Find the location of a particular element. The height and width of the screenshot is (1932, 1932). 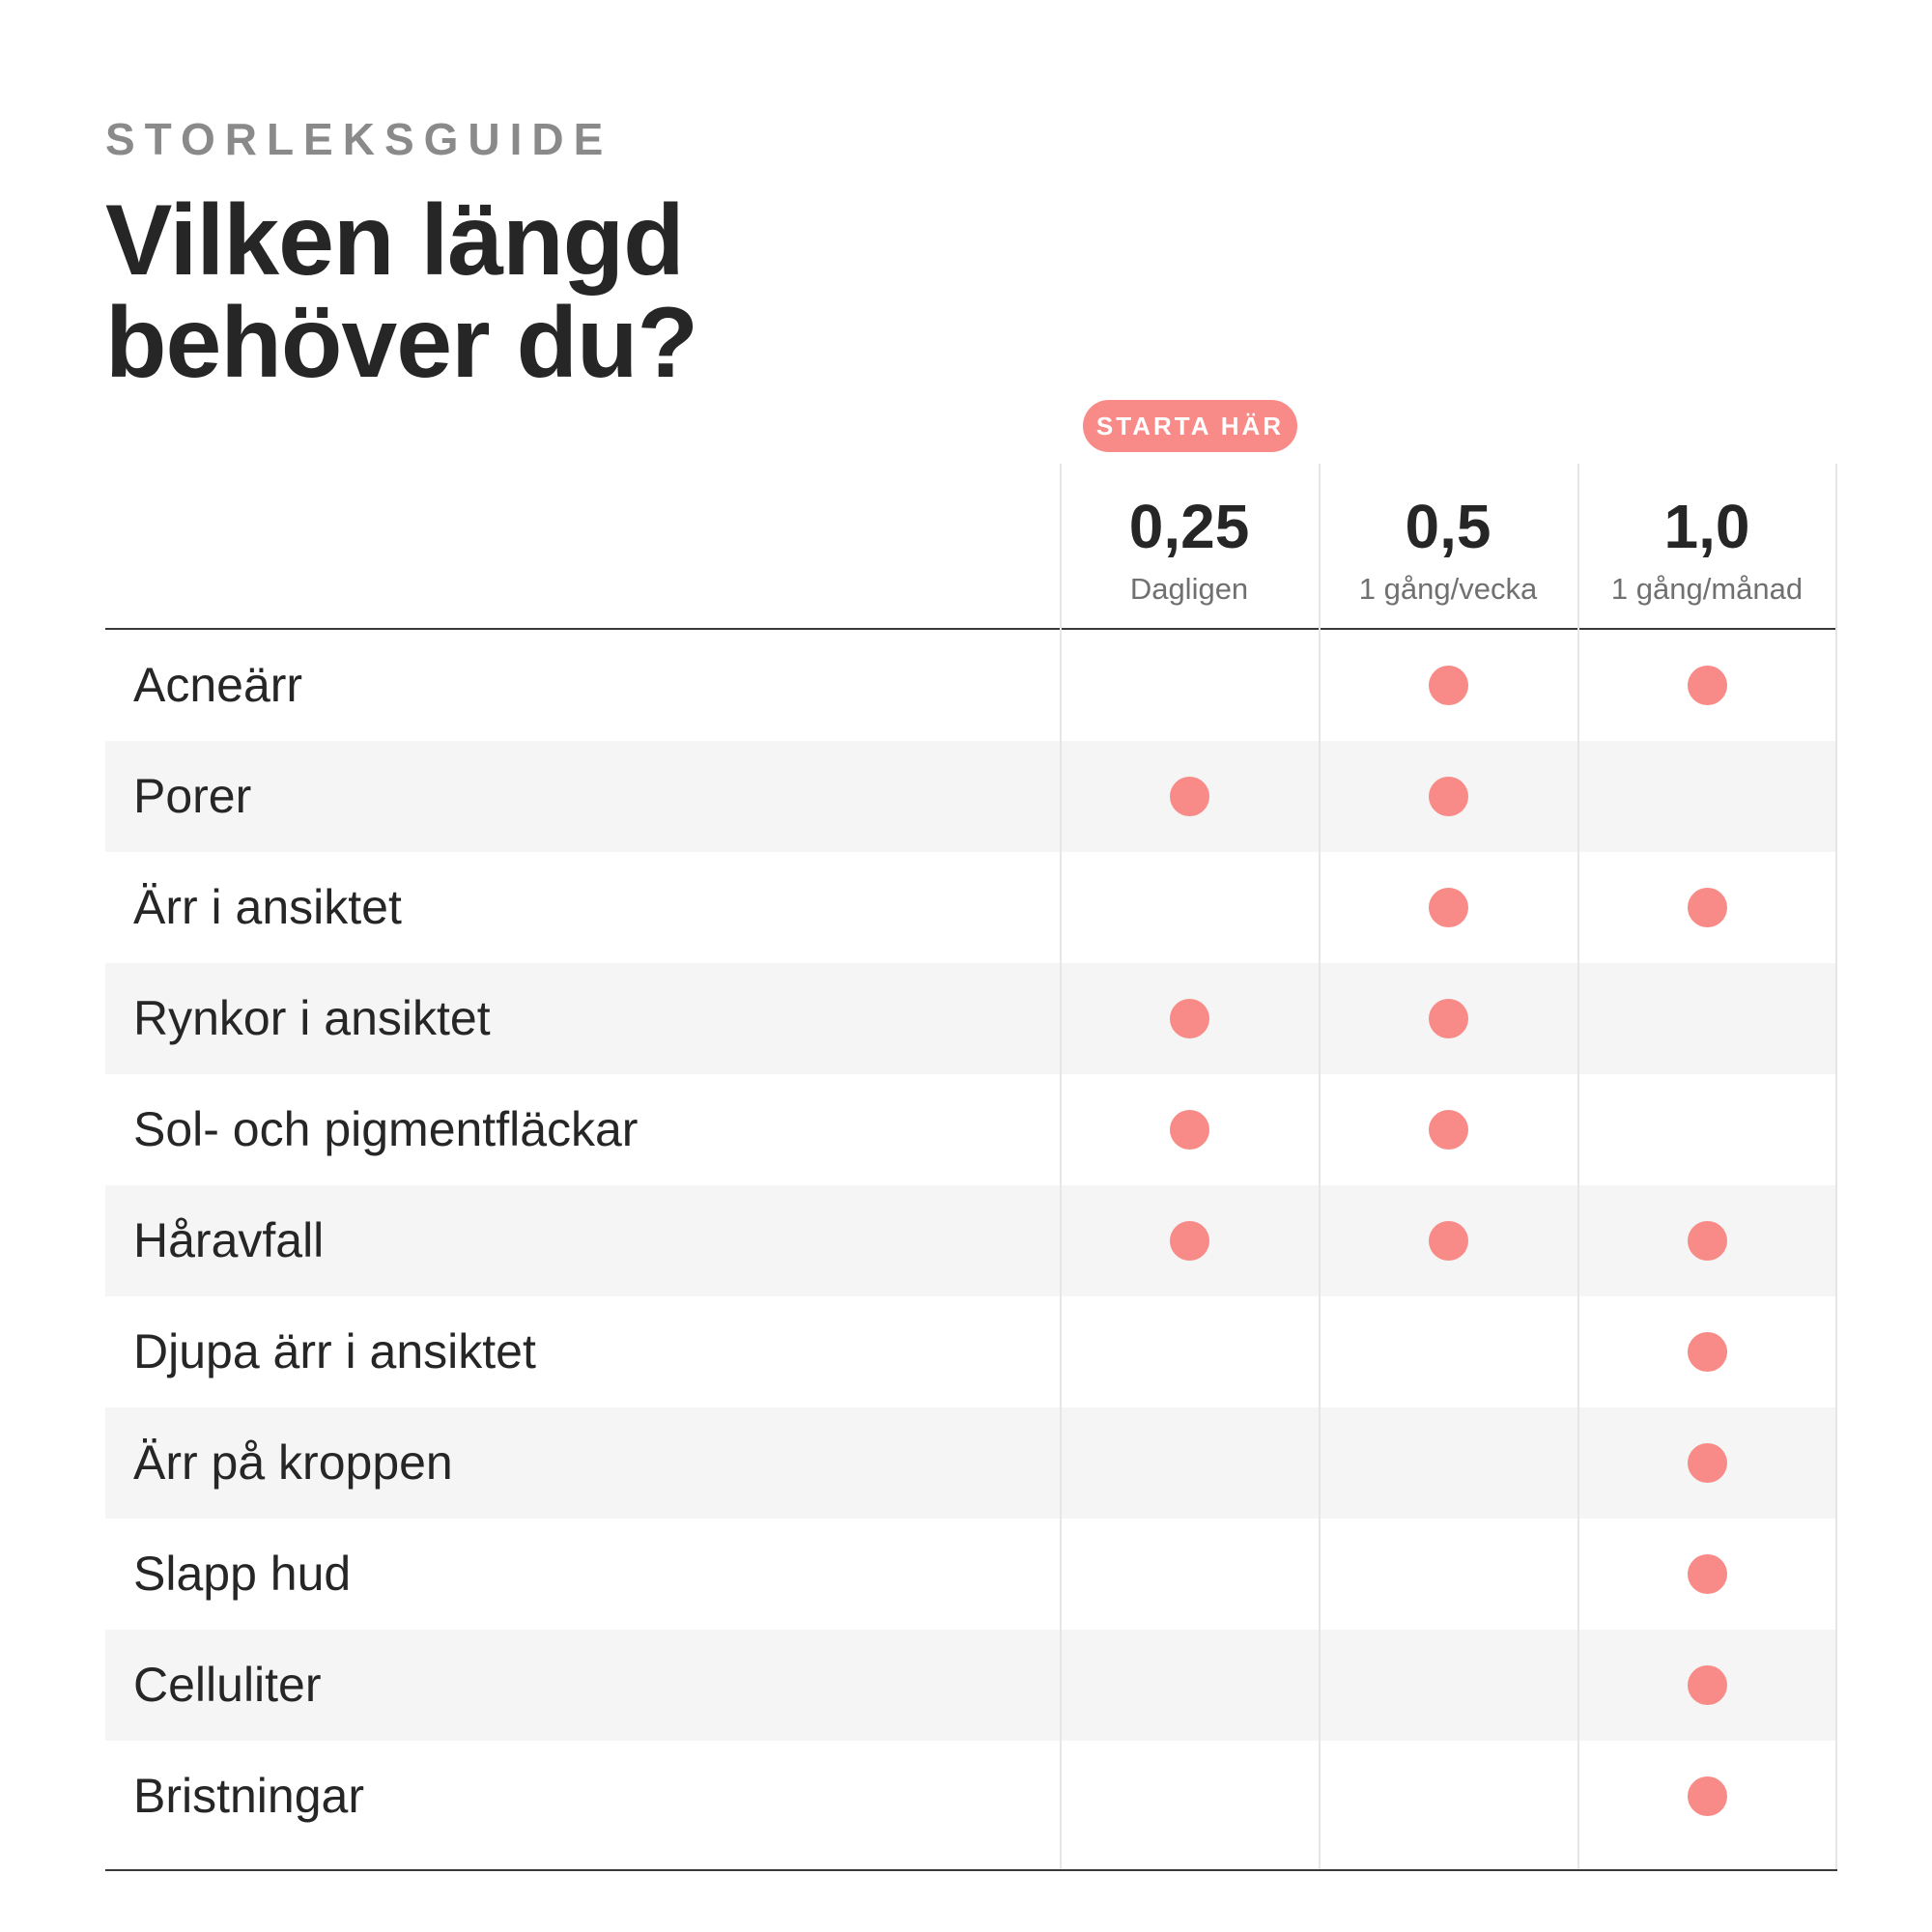

table-row: Slapp hud is located at coordinates (971, 1574).